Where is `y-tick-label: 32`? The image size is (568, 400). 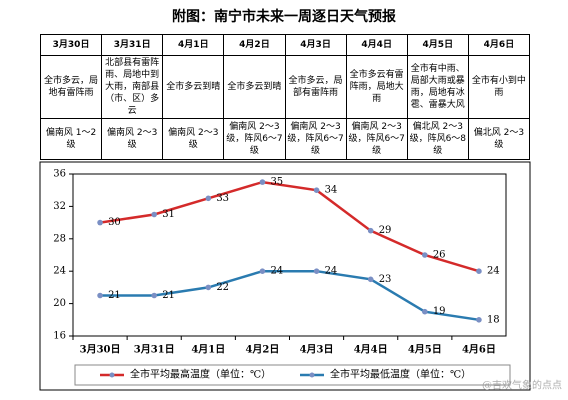 y-tick-label: 32 is located at coordinates (59, 206).